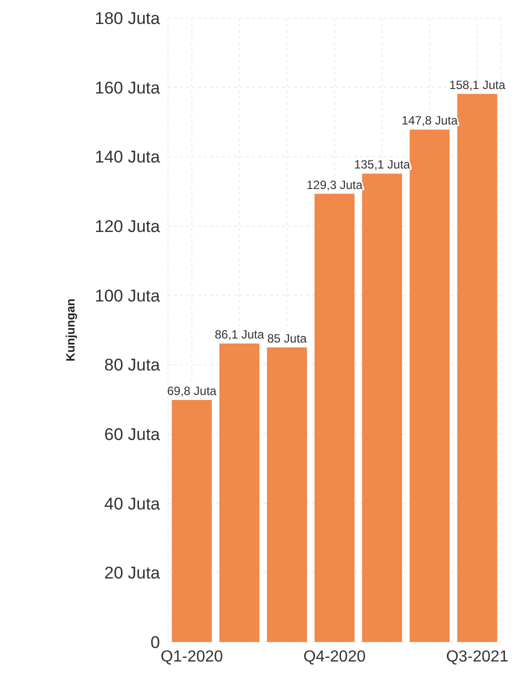  What do you see at coordinates (127, 18) in the screenshot?
I see `y-tick-label: 180 Juta` at bounding box center [127, 18].